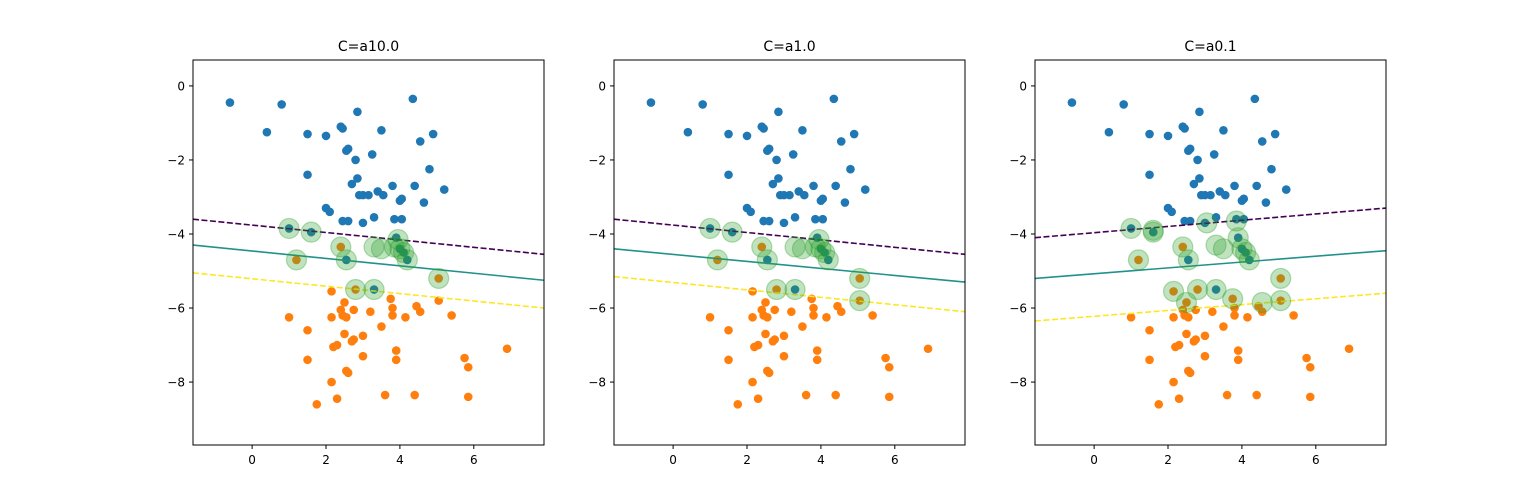 The width and height of the screenshot is (1539, 500). Describe the element at coordinates (368, 237) in the screenshot. I see `margin-upper-line` at that location.